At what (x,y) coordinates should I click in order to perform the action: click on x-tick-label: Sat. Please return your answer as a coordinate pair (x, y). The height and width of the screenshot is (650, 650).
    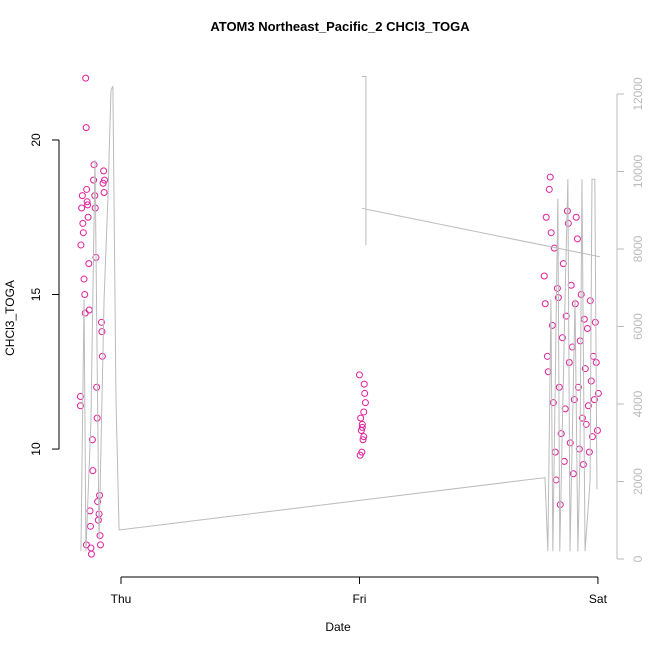
    Looking at the image, I should click on (598, 599).